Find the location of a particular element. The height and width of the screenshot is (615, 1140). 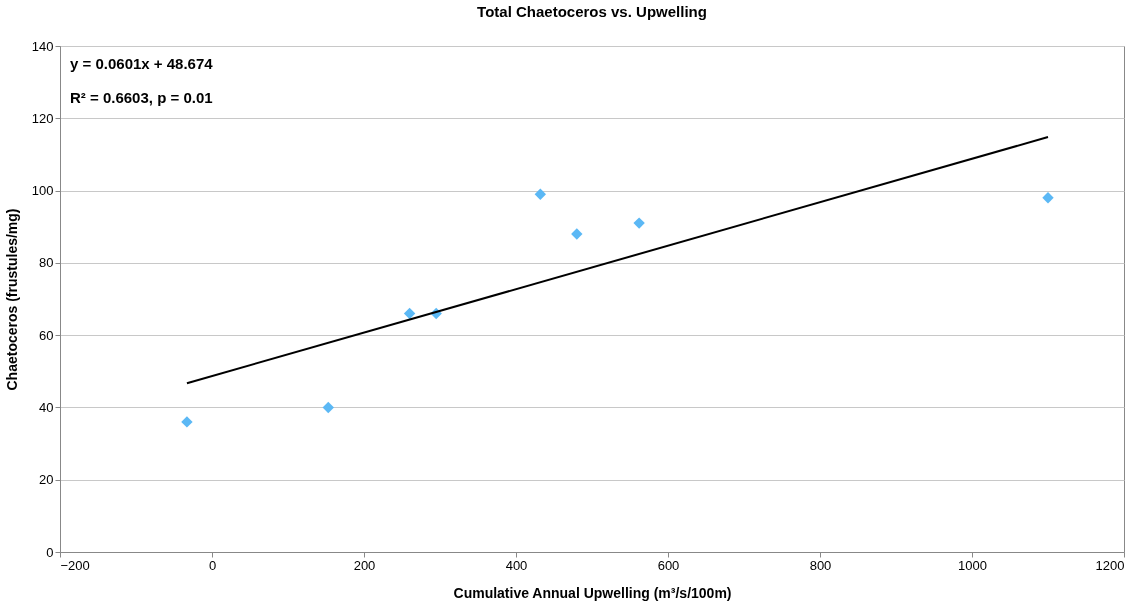

x-tick-label: 800 is located at coordinates (820, 565).